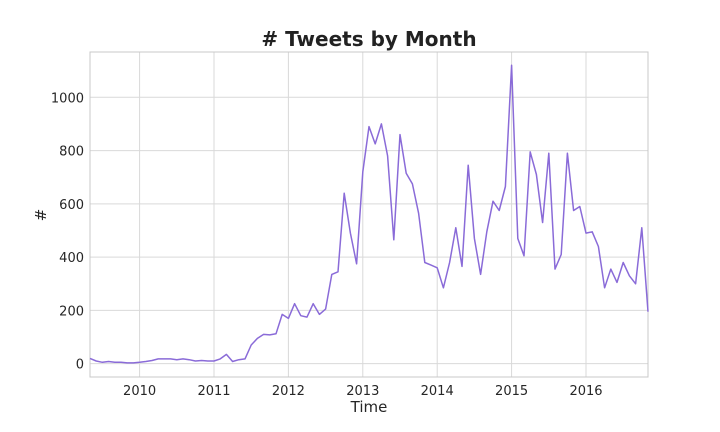 This screenshot has width=720, height=432. What do you see at coordinates (80, 365) in the screenshot?
I see `y-tick-label: 0` at bounding box center [80, 365].